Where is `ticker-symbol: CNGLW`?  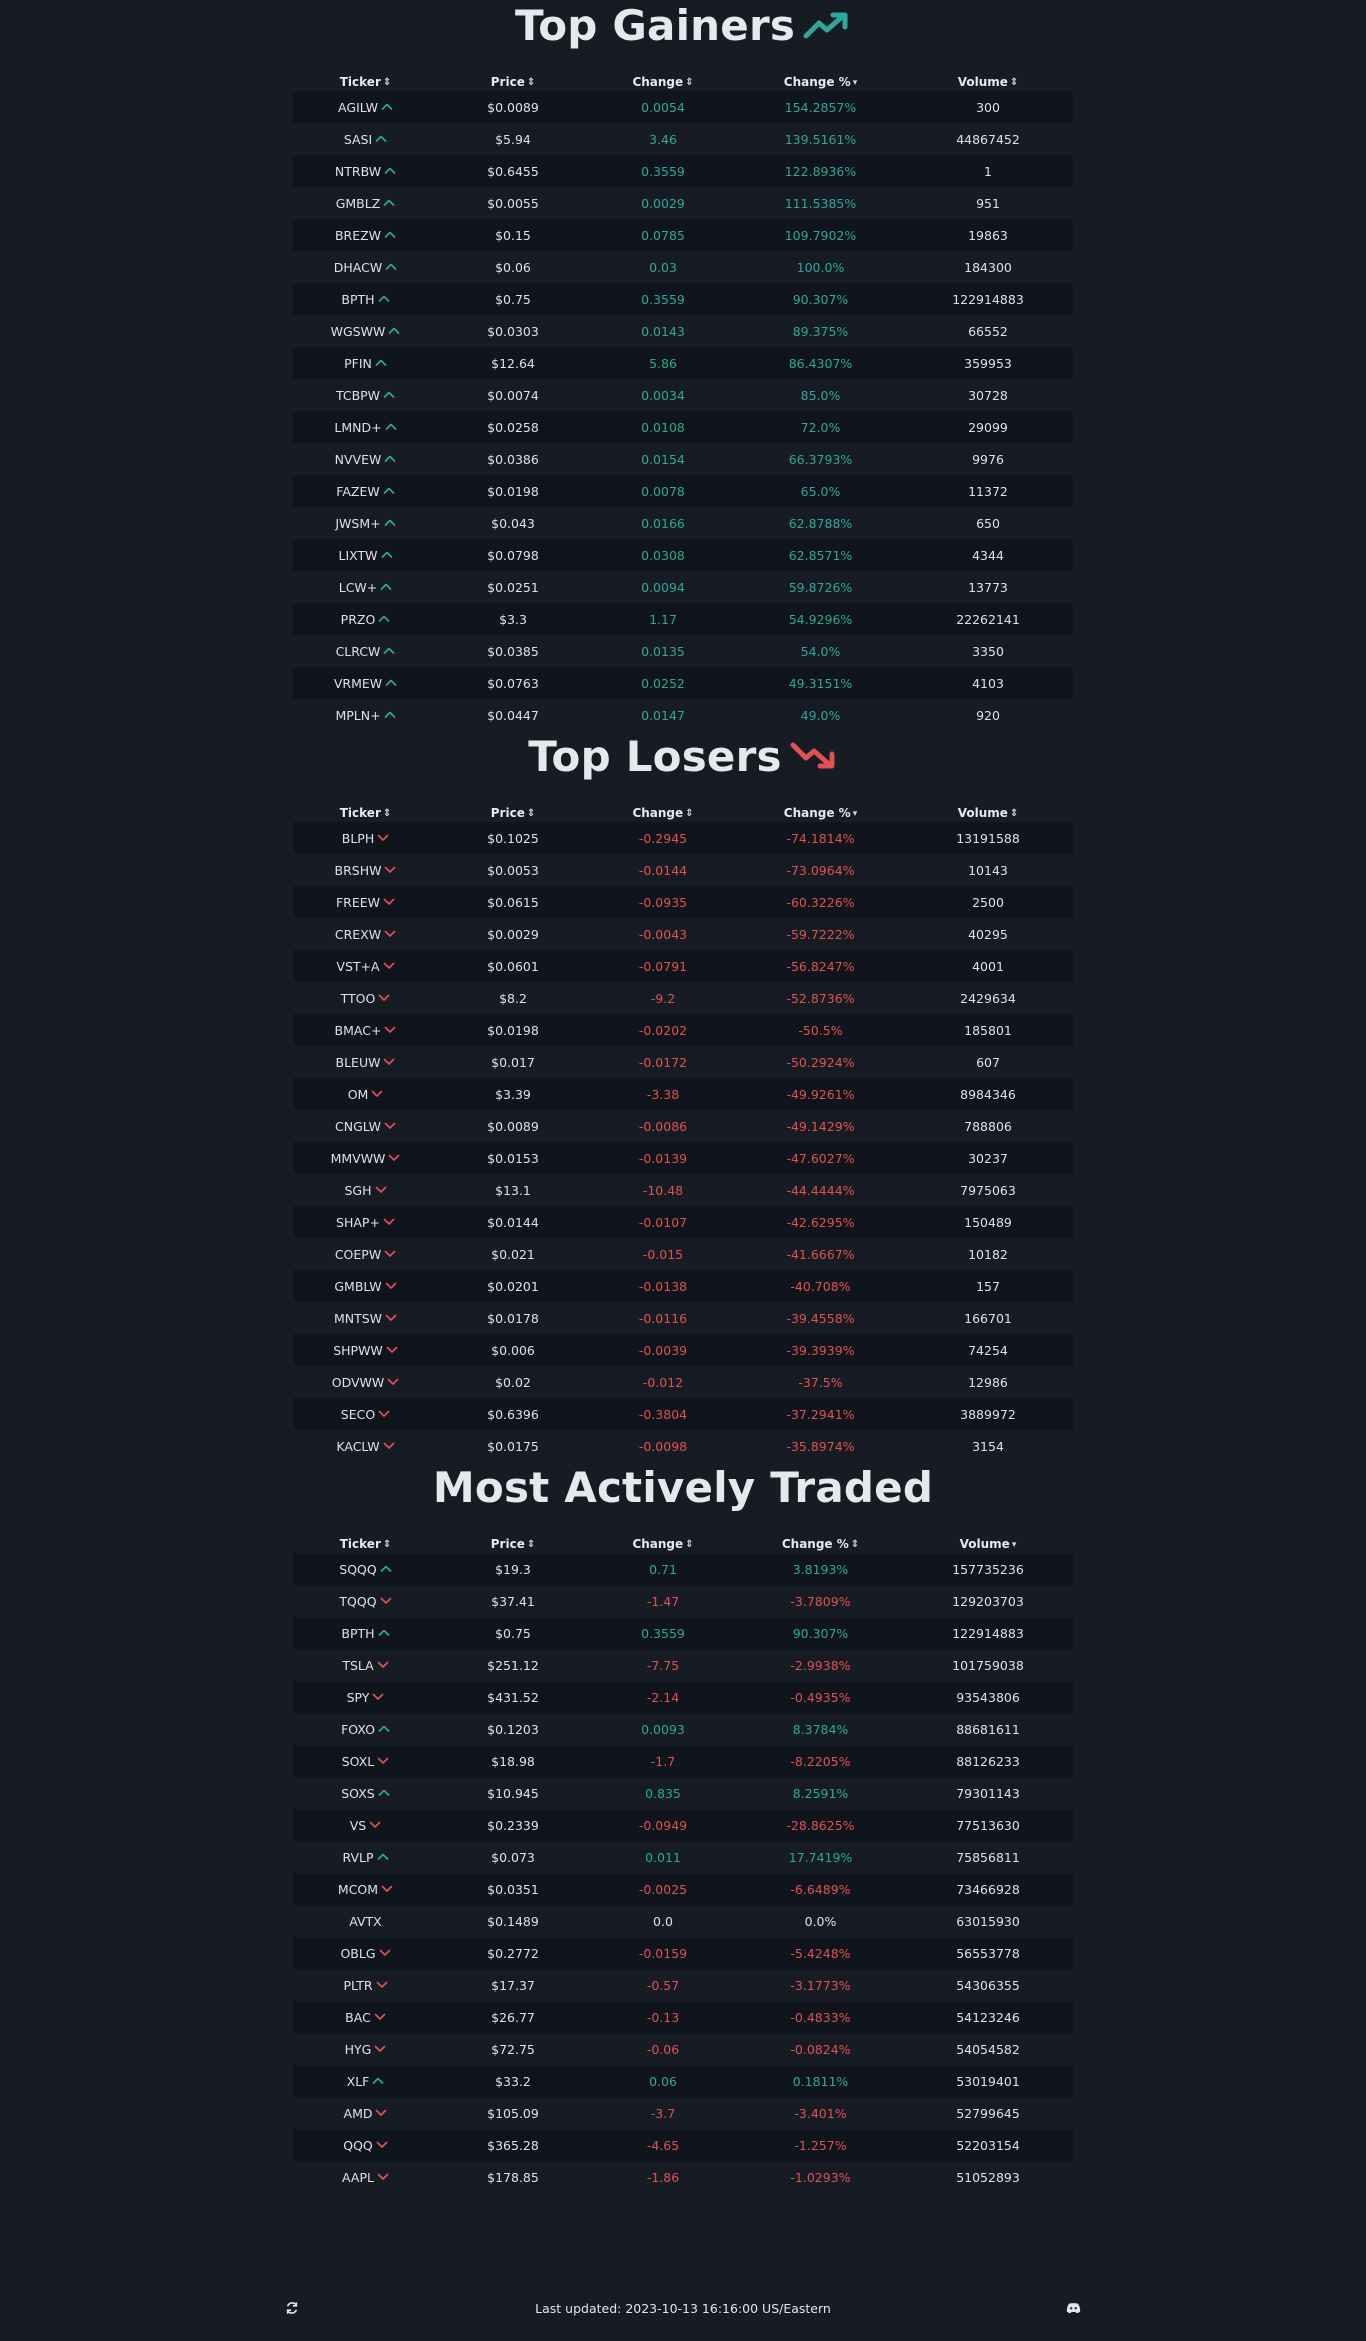 ticker-symbol: CNGLW is located at coordinates (358, 1126).